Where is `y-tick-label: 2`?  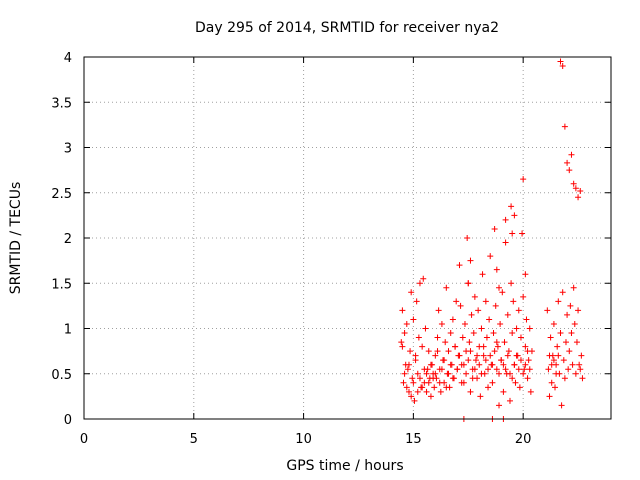 y-tick-label: 2 is located at coordinates (68, 239).